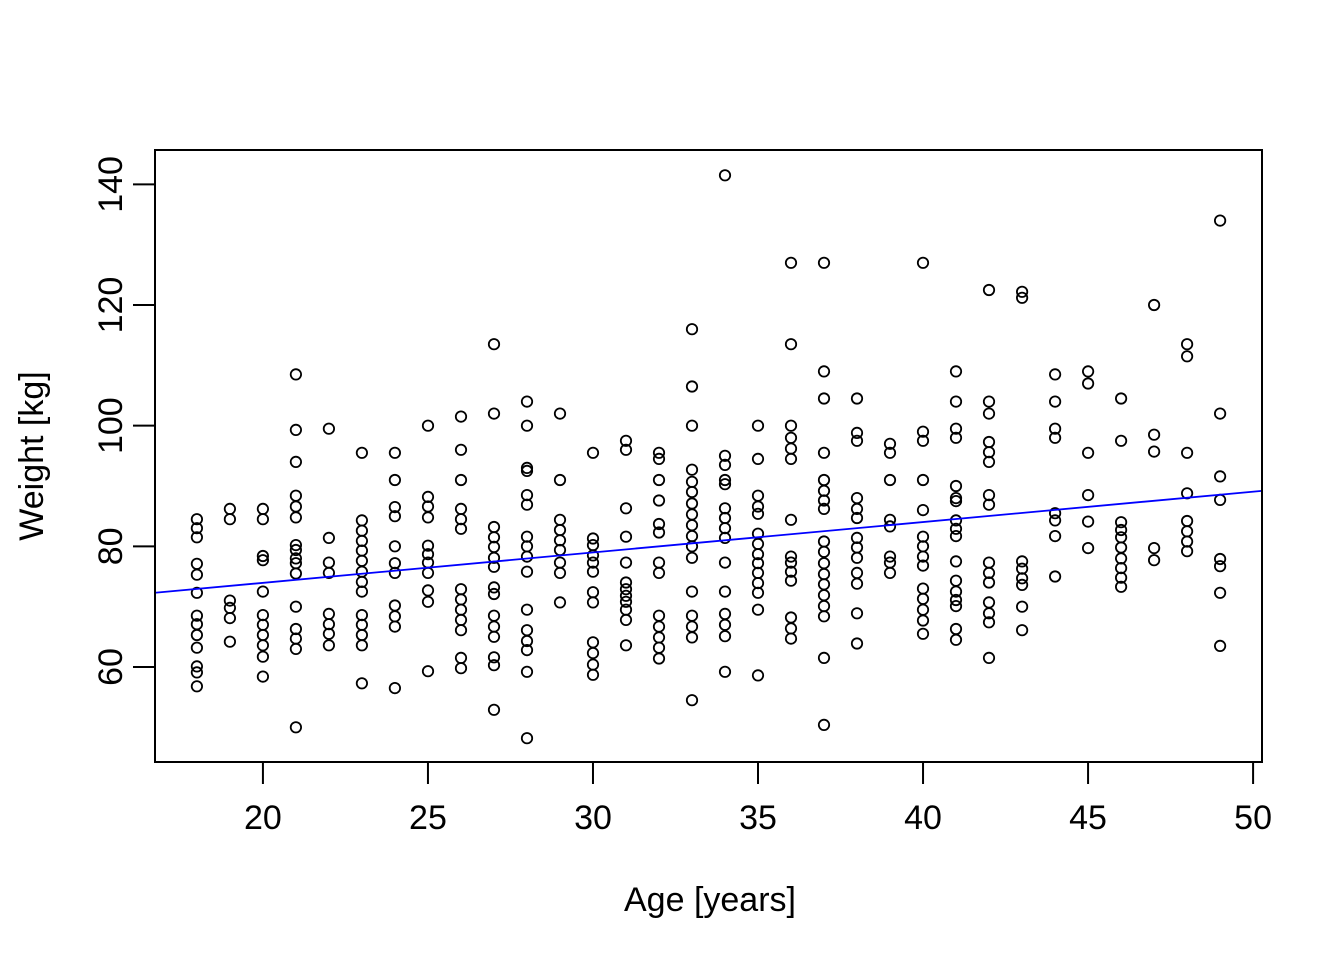 The image size is (1344, 960). Describe the element at coordinates (111, 425) in the screenshot. I see `y-tick-label: 100` at that location.